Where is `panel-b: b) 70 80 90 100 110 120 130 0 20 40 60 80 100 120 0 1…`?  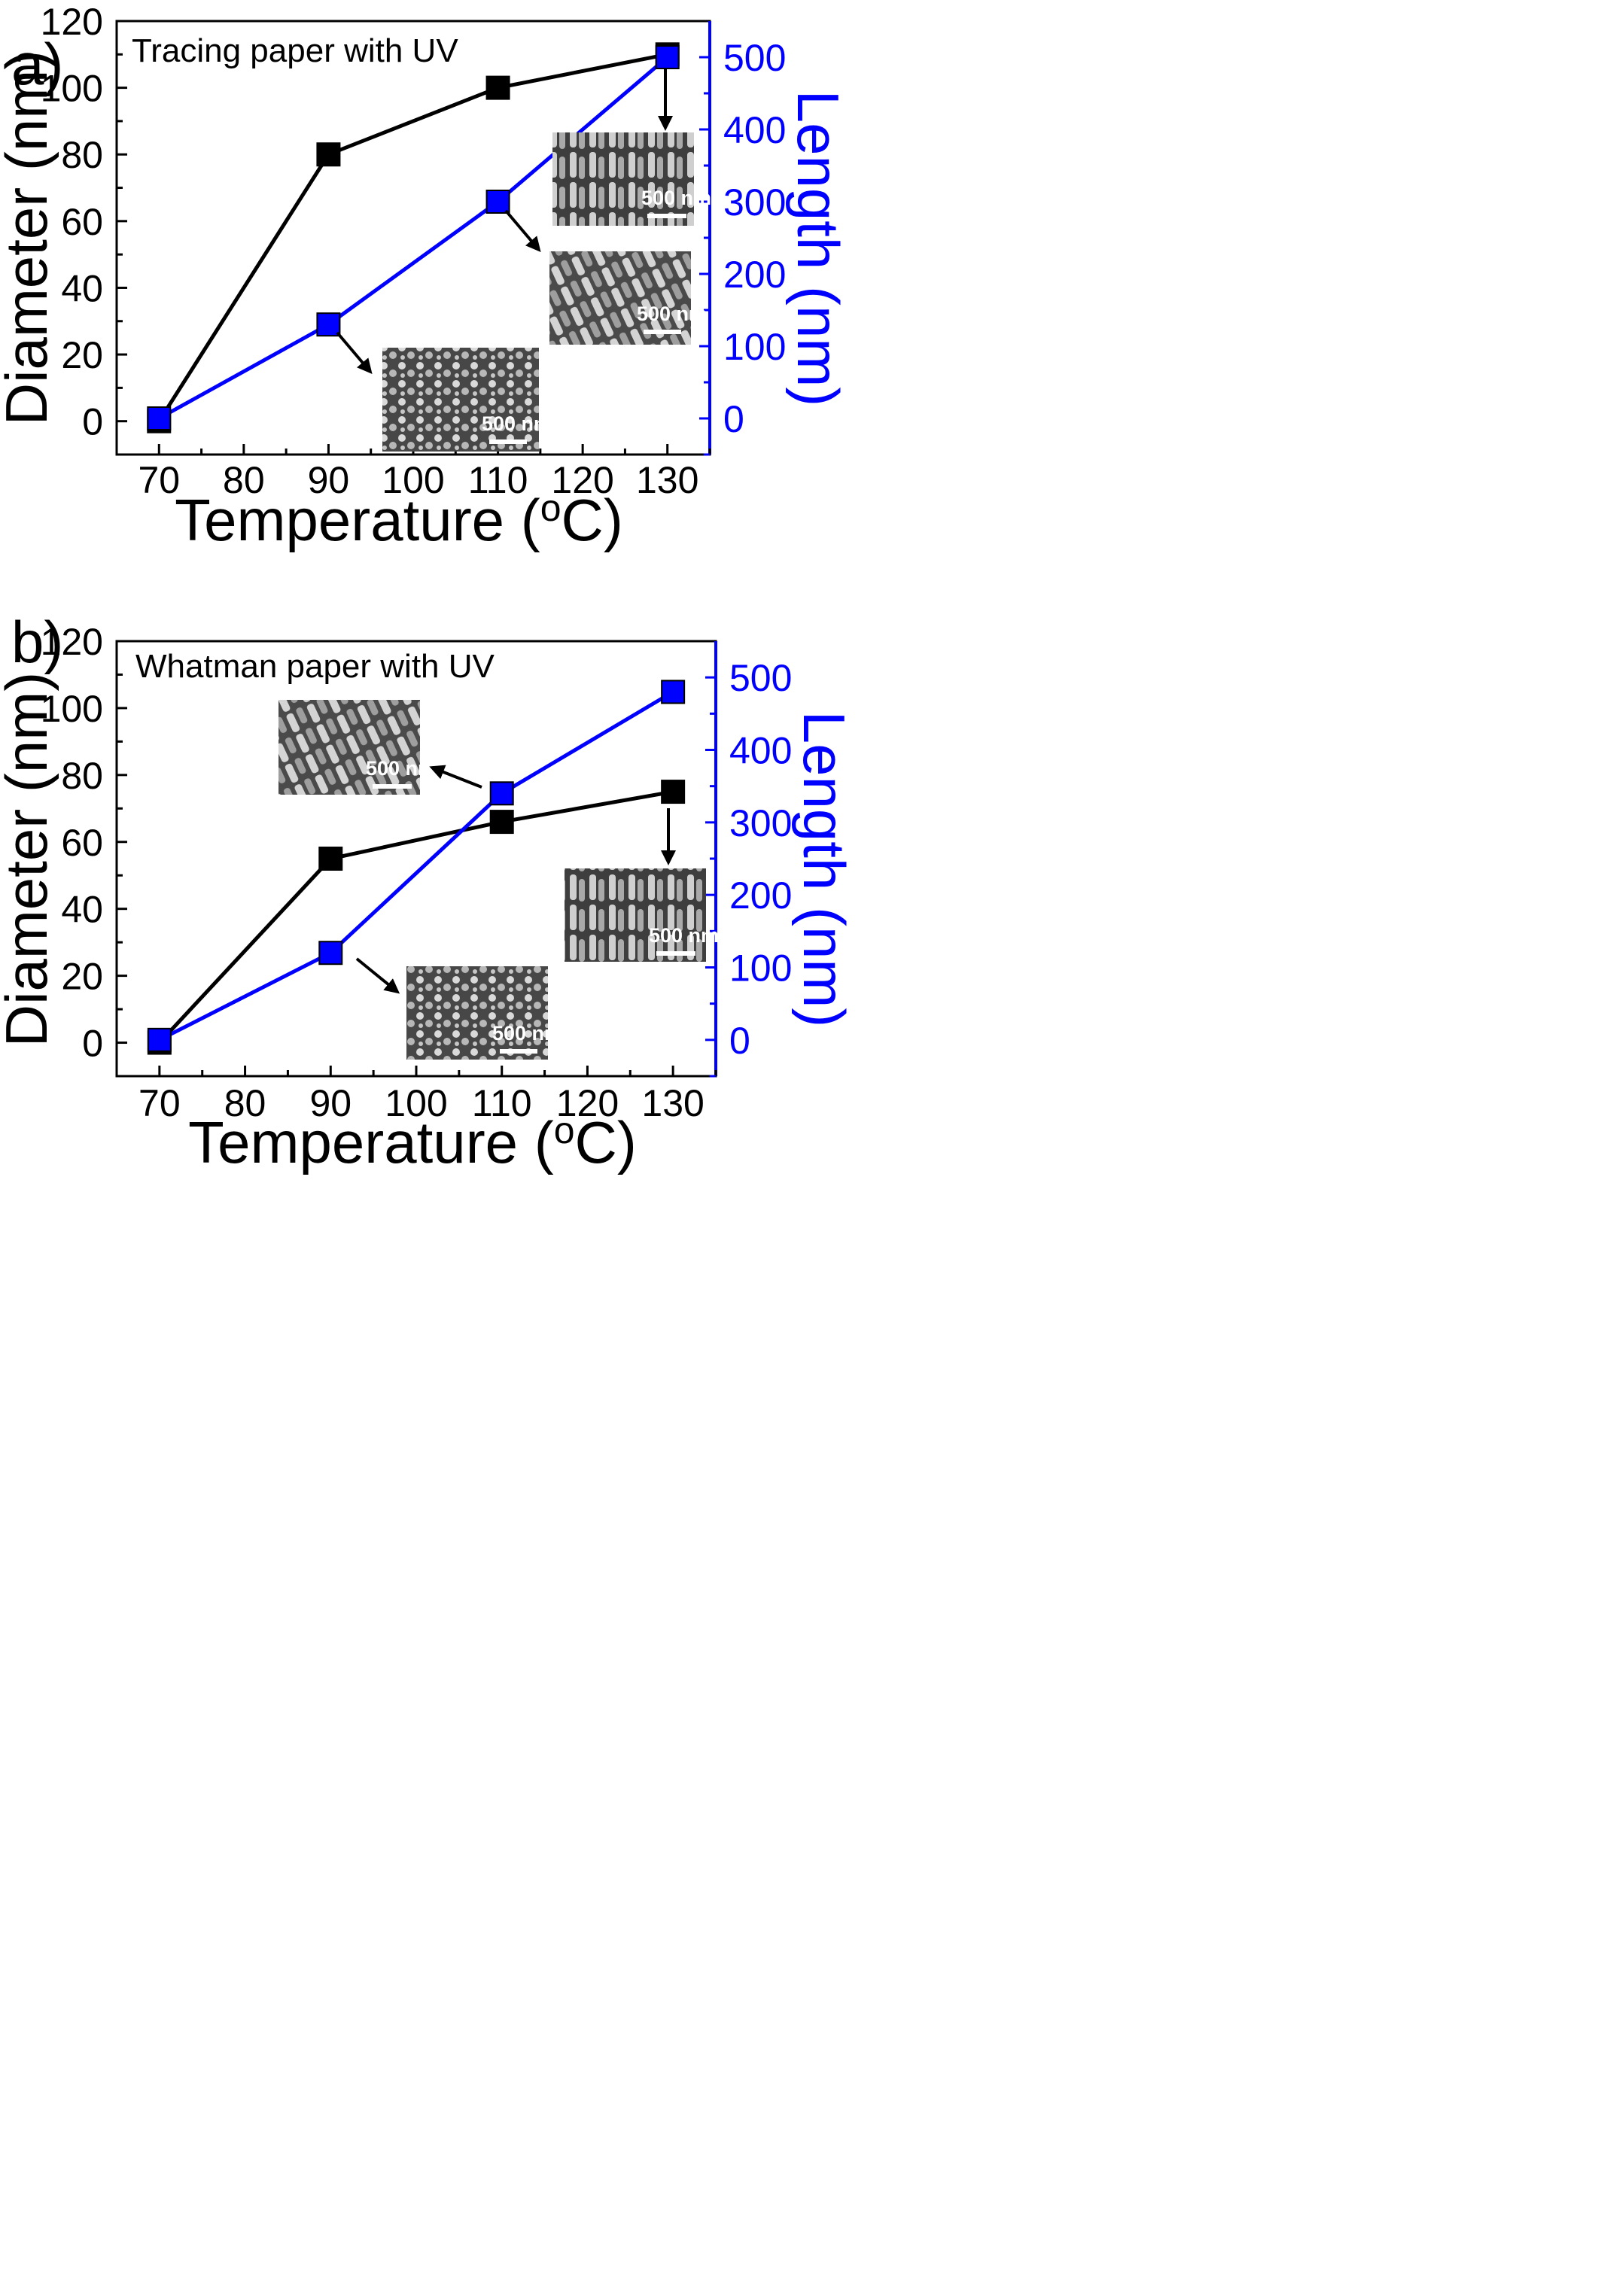
panel-b: b) 70 80 90 100 110 120 130 0 20 40 60 80 100 120 0 1… is located at coordinates (428, 892).